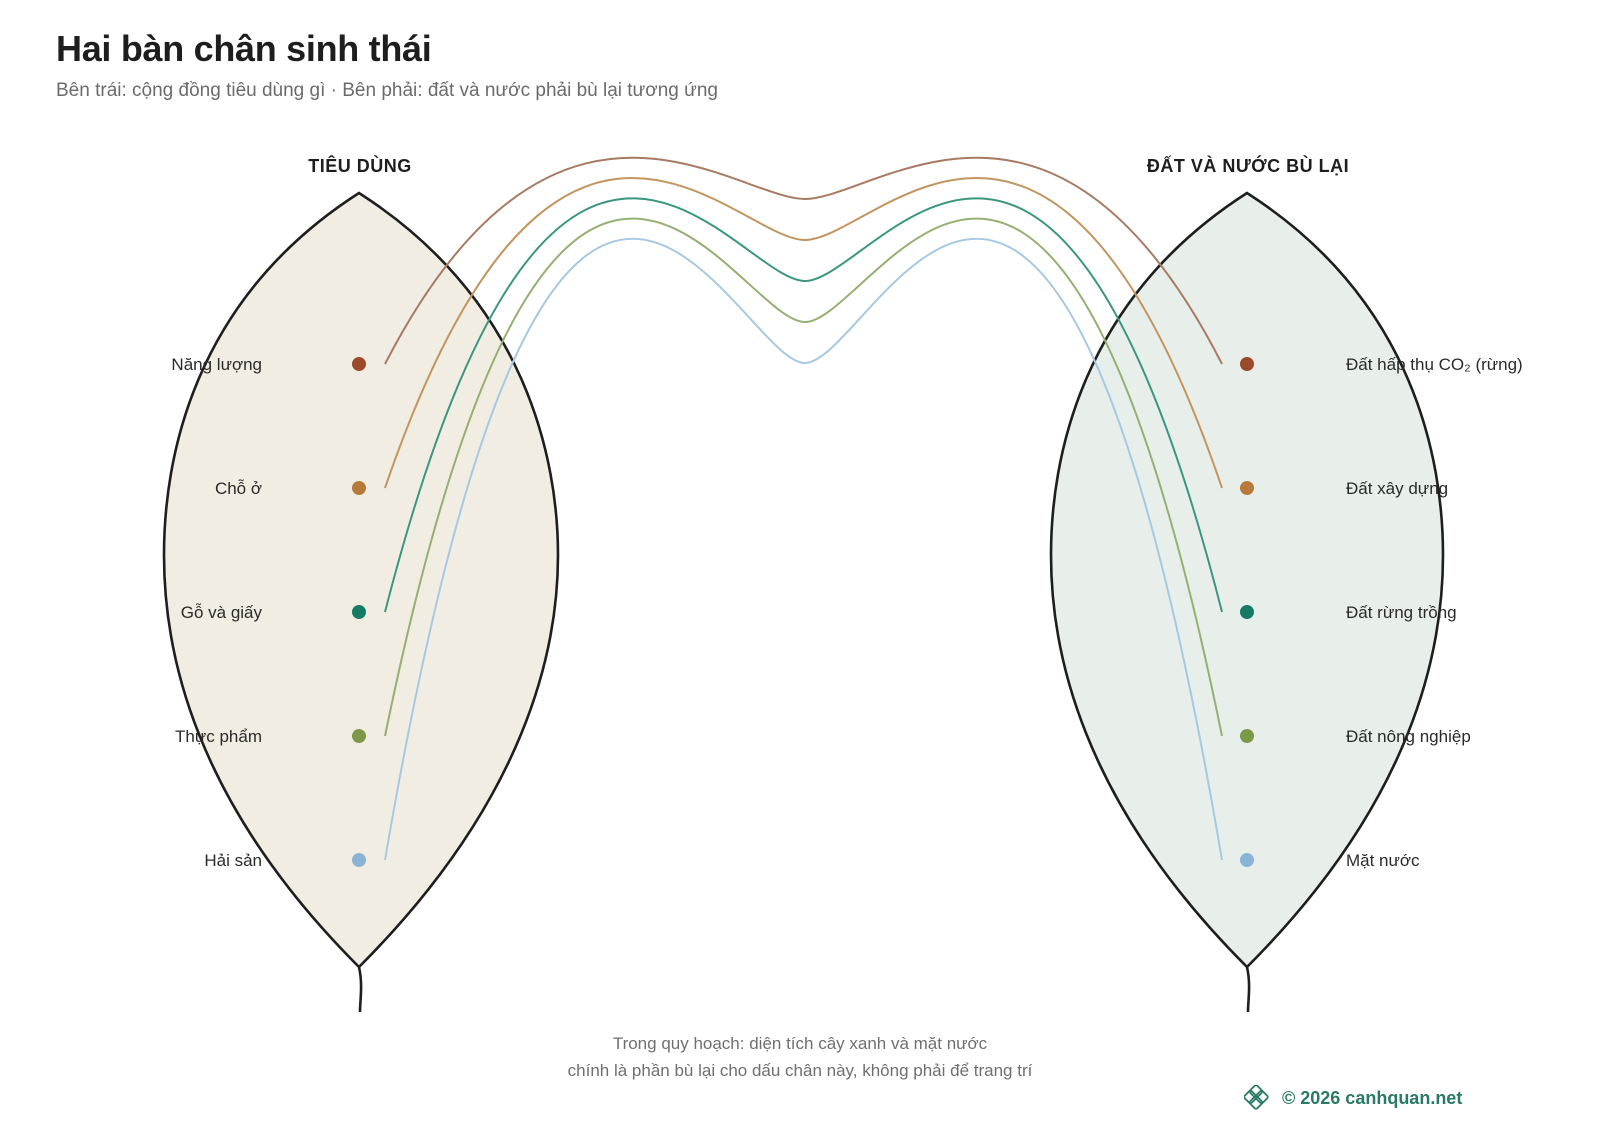 The image size is (1600, 1131). I want to click on dot-hai-san, so click(359, 860).